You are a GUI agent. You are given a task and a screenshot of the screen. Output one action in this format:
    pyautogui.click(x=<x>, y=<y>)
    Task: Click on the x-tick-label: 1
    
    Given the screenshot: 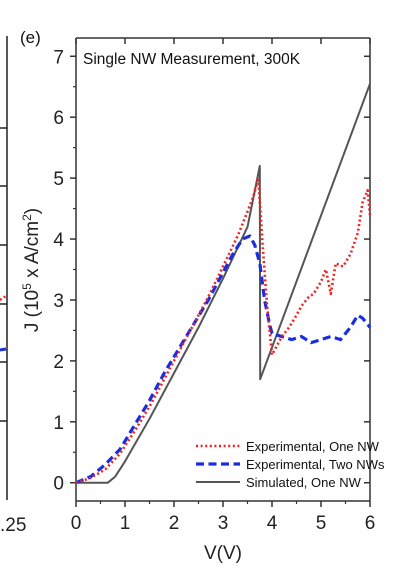 What is the action you would take?
    pyautogui.click(x=125, y=523)
    